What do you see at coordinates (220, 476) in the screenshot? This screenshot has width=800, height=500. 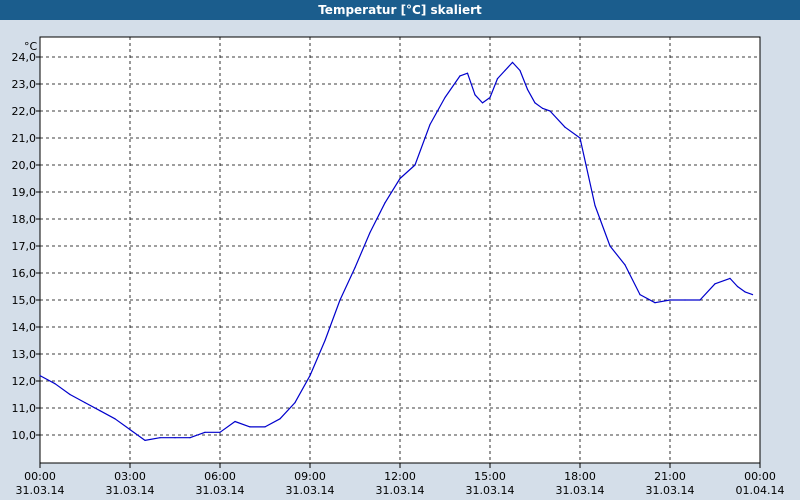 I see `x-tick-time-label: 06:00` at bounding box center [220, 476].